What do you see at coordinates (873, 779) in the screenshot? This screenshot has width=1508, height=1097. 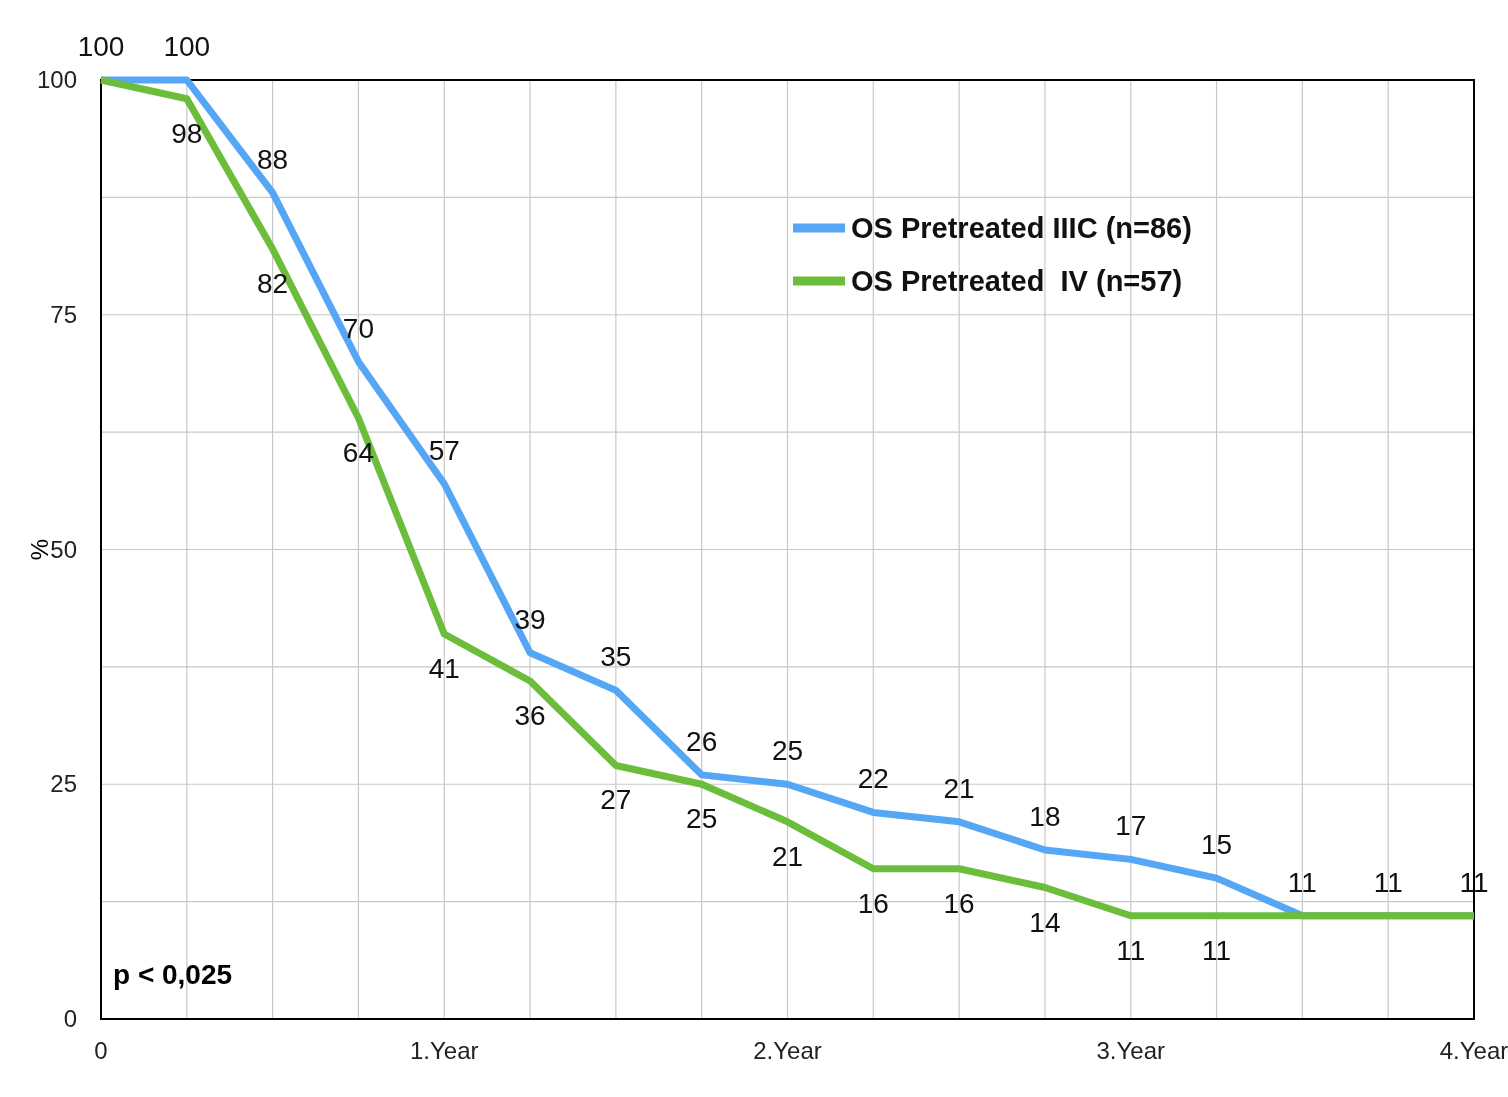 I see `data-label: 22` at bounding box center [873, 779].